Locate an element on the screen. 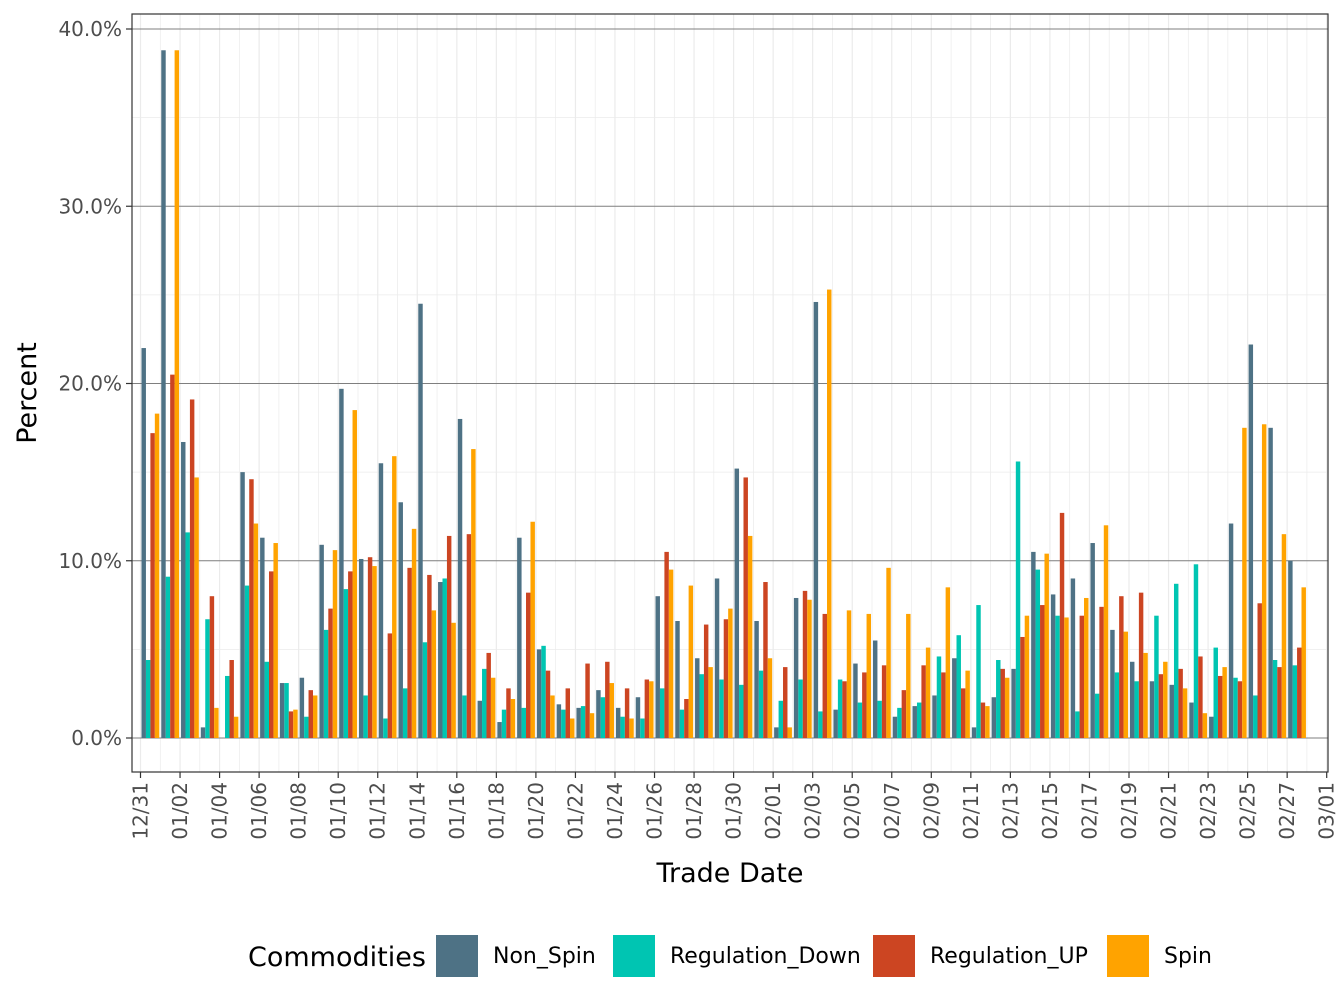 This screenshot has width=1344, height=1008. x-tick-label: 02/13 is located at coordinates (1010, 811).